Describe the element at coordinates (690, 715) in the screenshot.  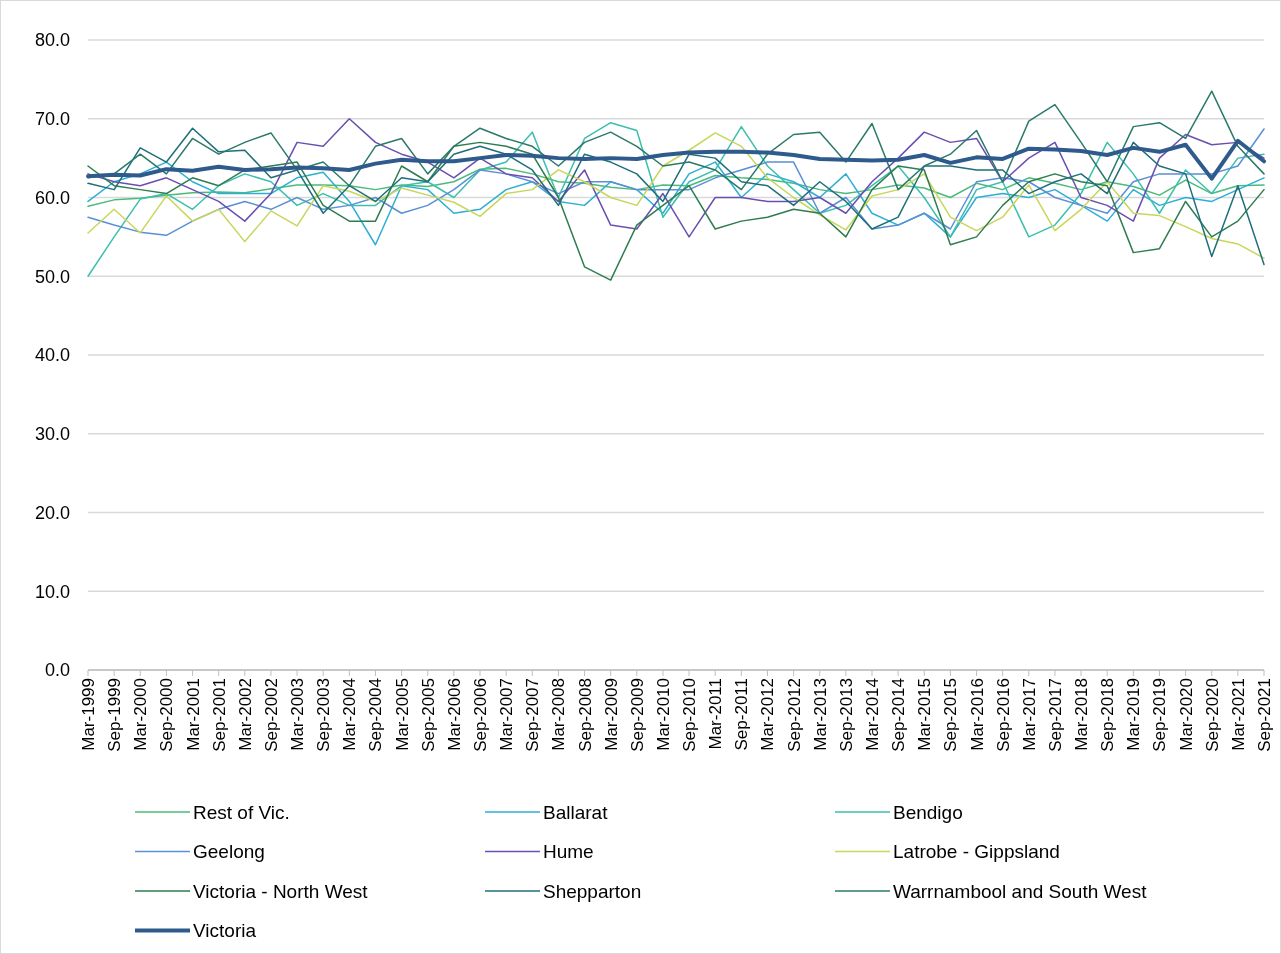
I see `x-tick-label: Sep-2010` at that location.